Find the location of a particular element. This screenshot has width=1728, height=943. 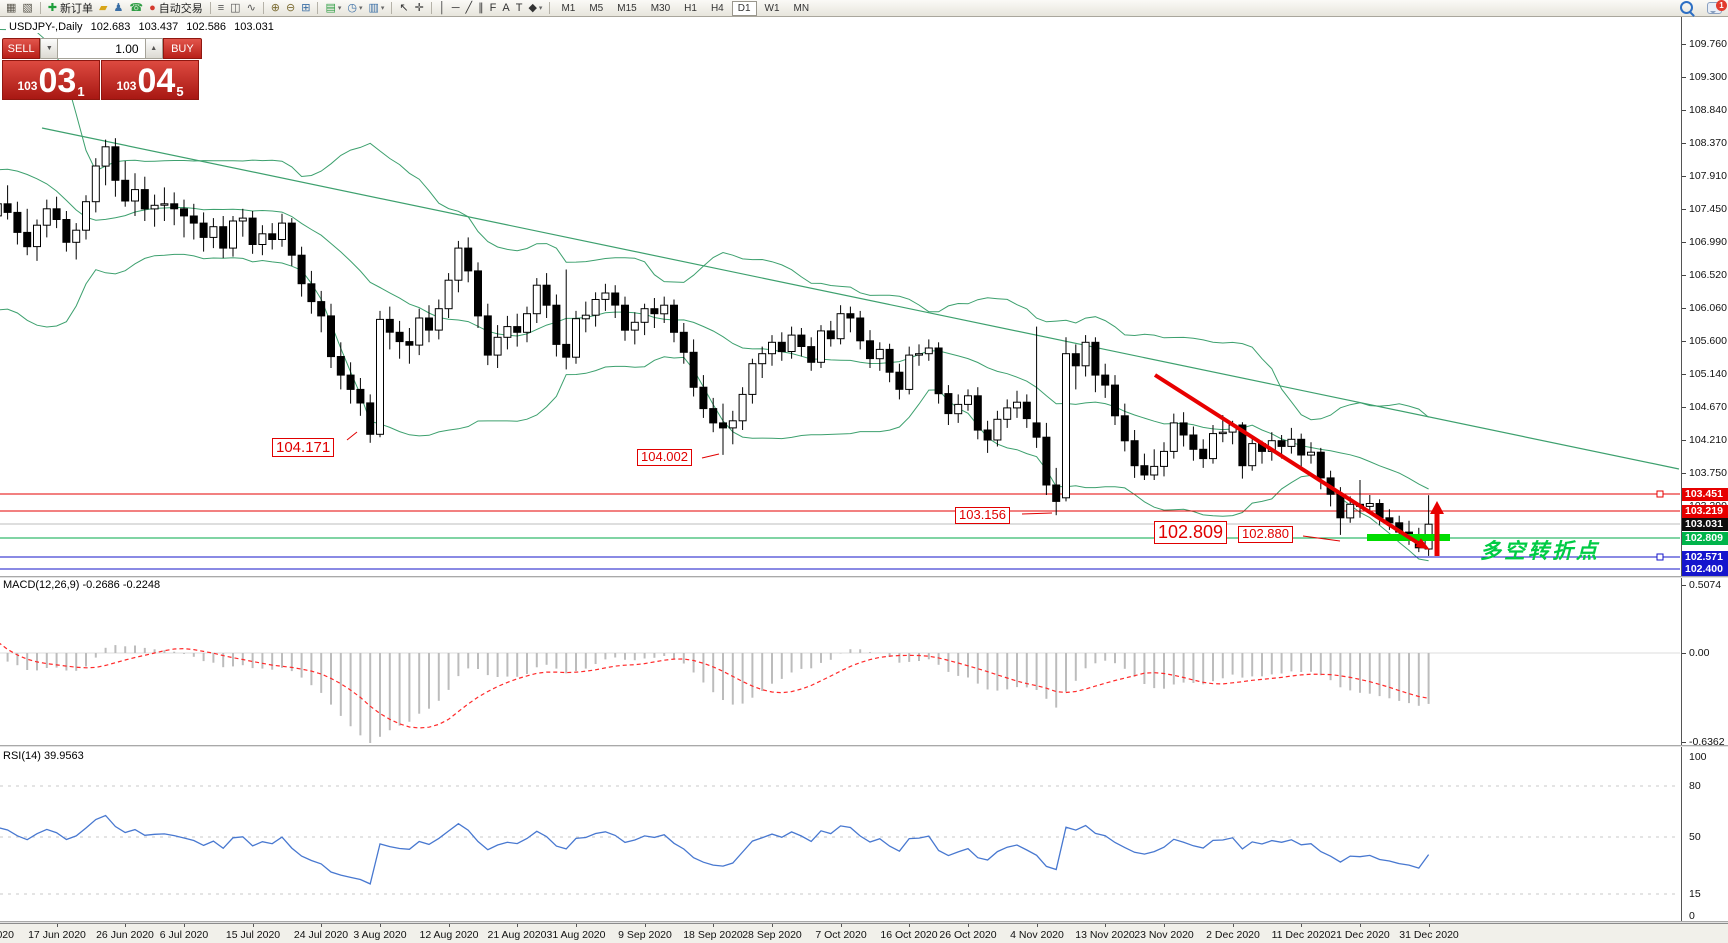

turning-point-note: 多空转折点 is located at coordinates (1540, 551).